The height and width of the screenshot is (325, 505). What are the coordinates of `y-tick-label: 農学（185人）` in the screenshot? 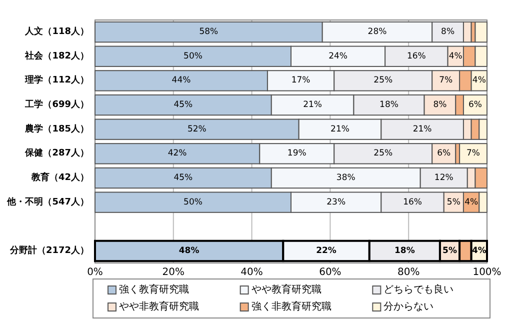 It's located at (56, 128).